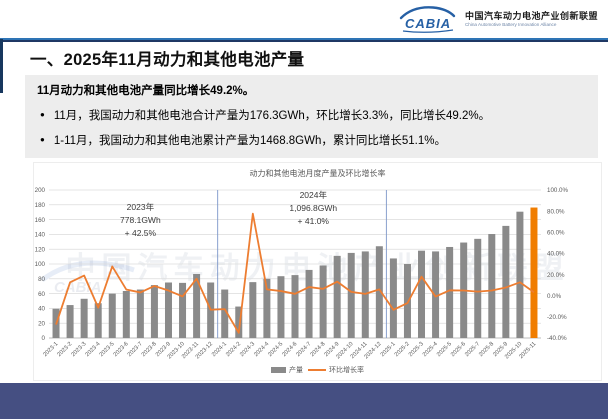 The image size is (608, 419). Describe the element at coordinates (296, 370) in the screenshot. I see `legend-label-production: 产量` at that location.